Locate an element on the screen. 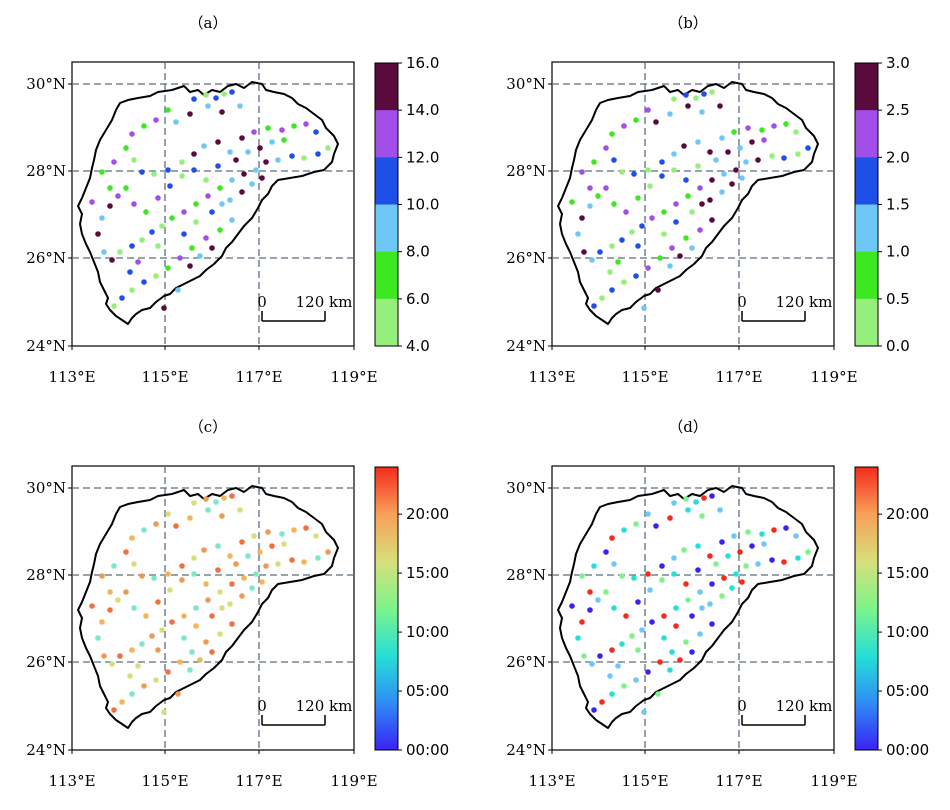 Image resolution: width=950 pixels, height=810 pixels. colorbar-tick-label: 12.0 is located at coordinates (422, 157).